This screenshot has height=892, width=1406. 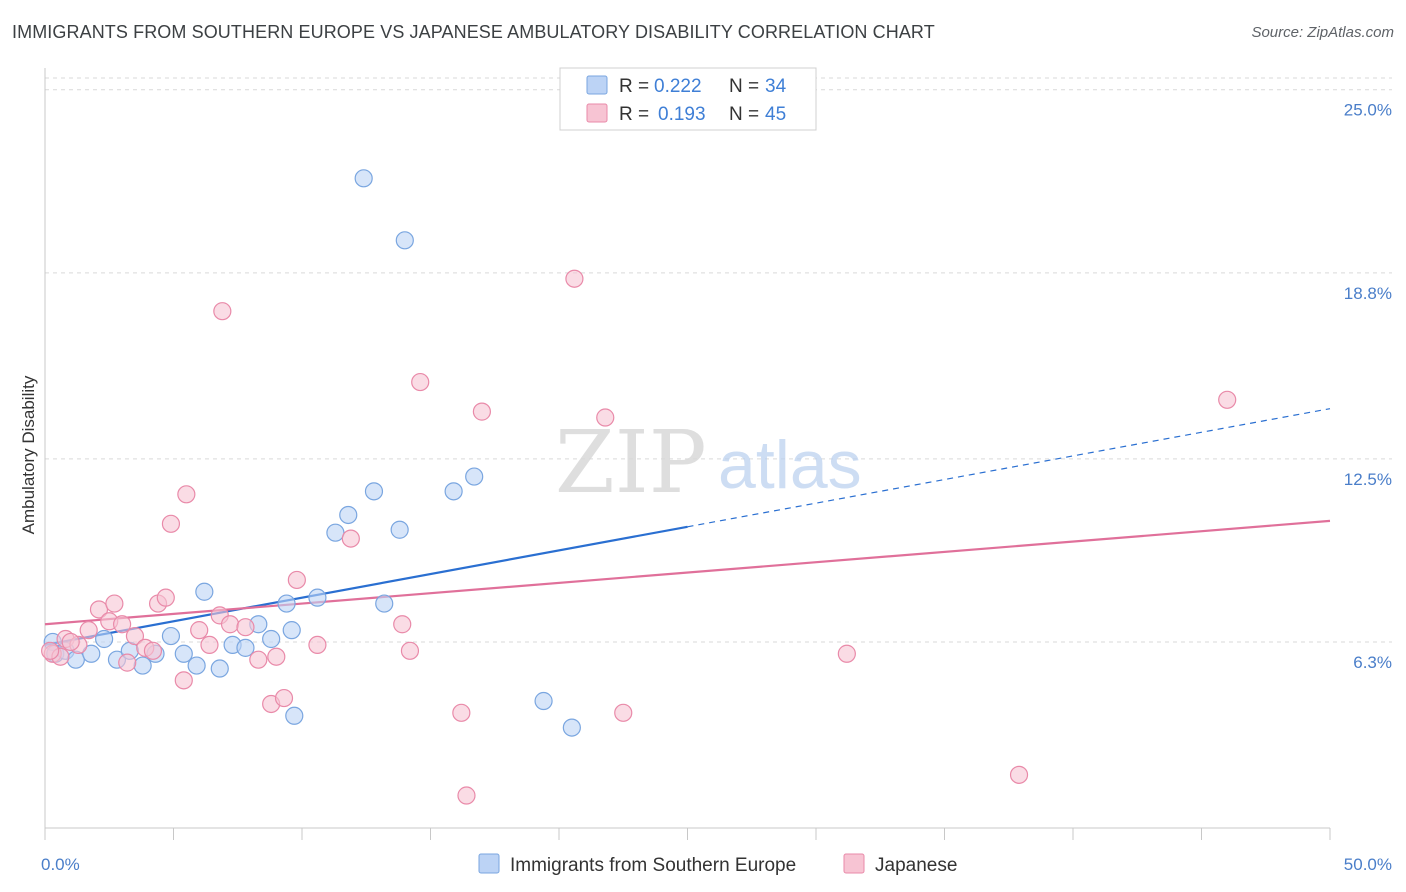 What do you see at coordinates (916, 865) in the screenshot?
I see `bottom-legend-label-japanese: Japanese` at bounding box center [916, 865].